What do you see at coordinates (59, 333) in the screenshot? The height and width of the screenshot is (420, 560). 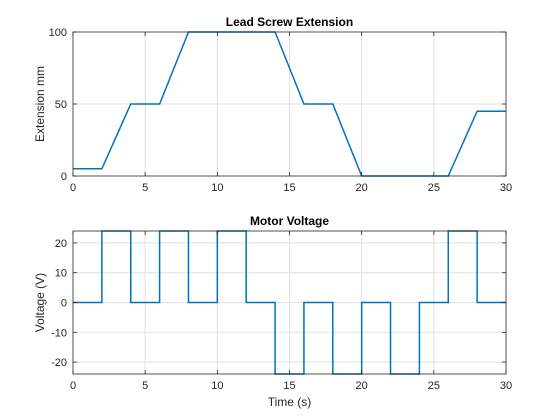 I see `y-tick-label: -10` at bounding box center [59, 333].